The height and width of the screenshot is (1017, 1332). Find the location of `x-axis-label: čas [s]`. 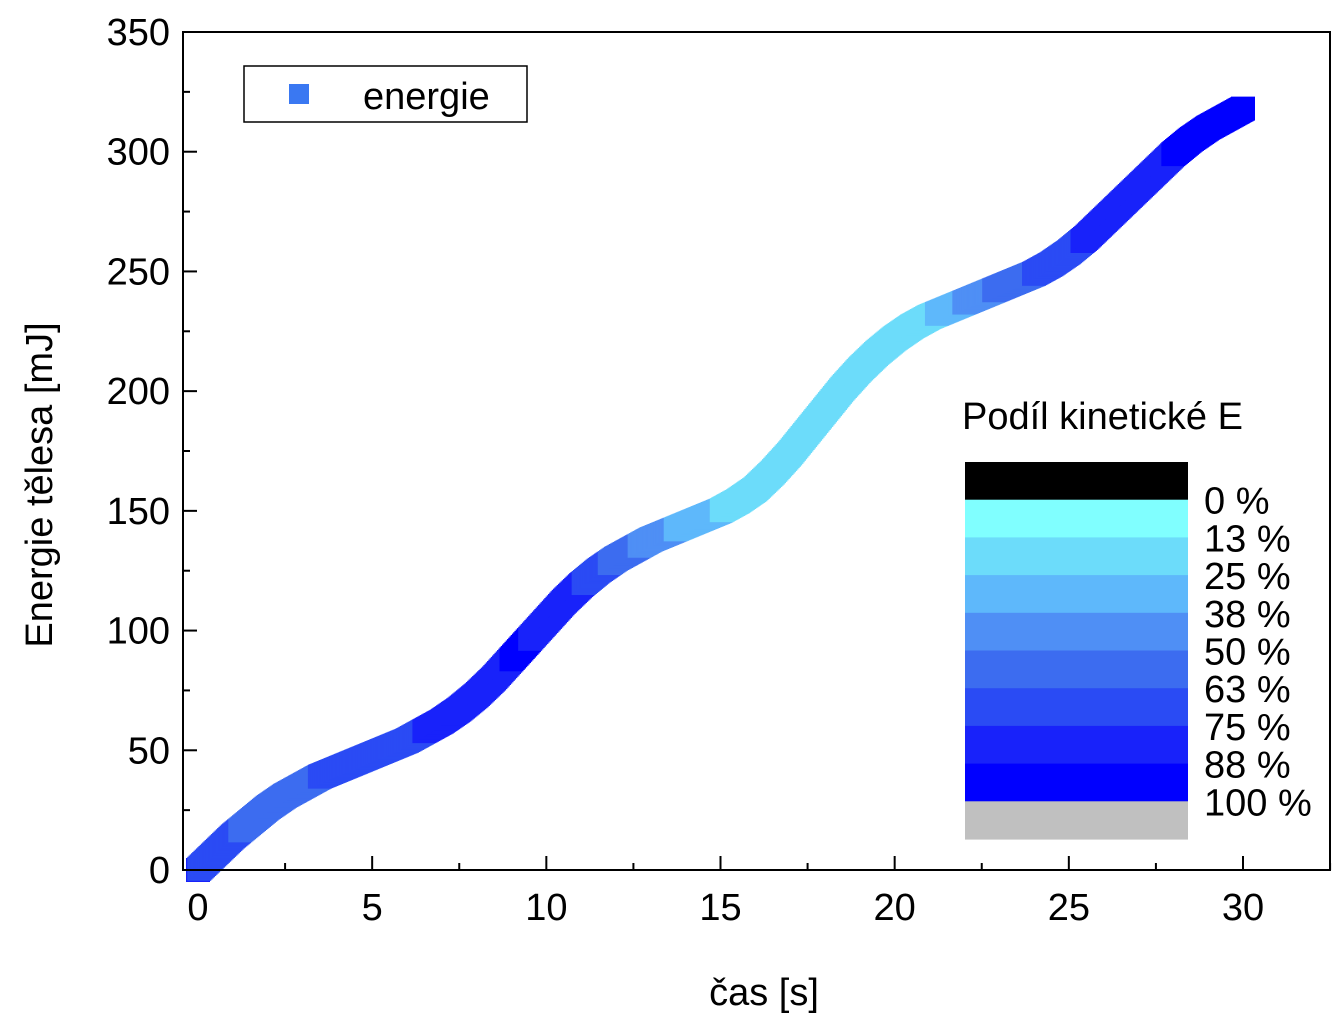

x-axis-label: čas [s] is located at coordinates (764, 993).